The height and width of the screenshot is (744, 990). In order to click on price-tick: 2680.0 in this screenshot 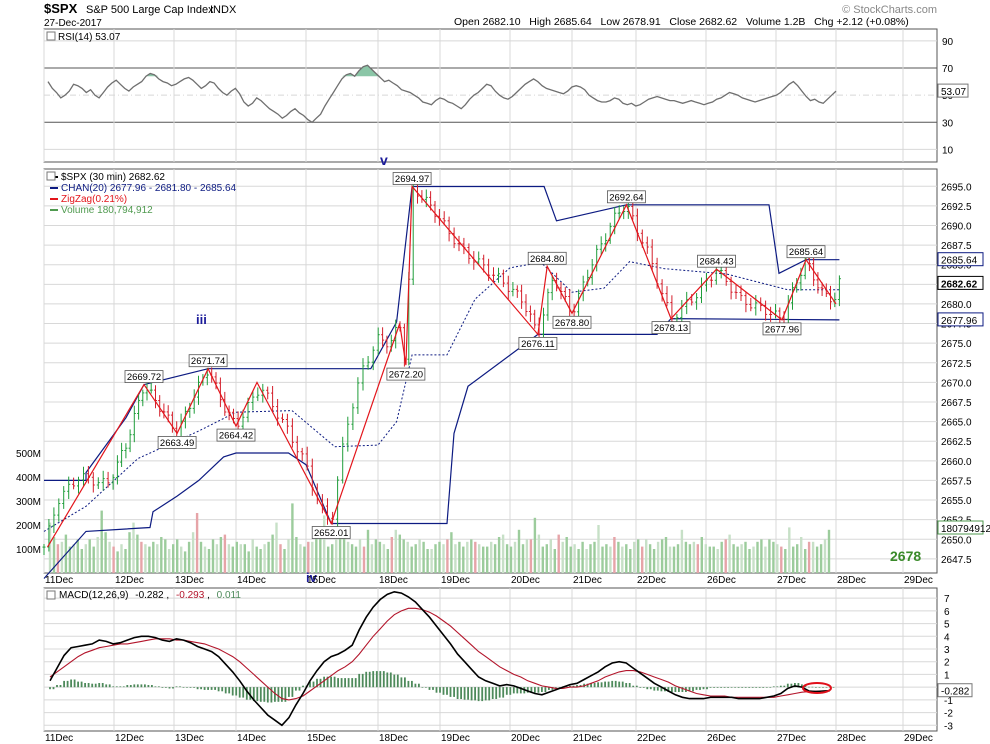, I will do `click(956, 305)`.